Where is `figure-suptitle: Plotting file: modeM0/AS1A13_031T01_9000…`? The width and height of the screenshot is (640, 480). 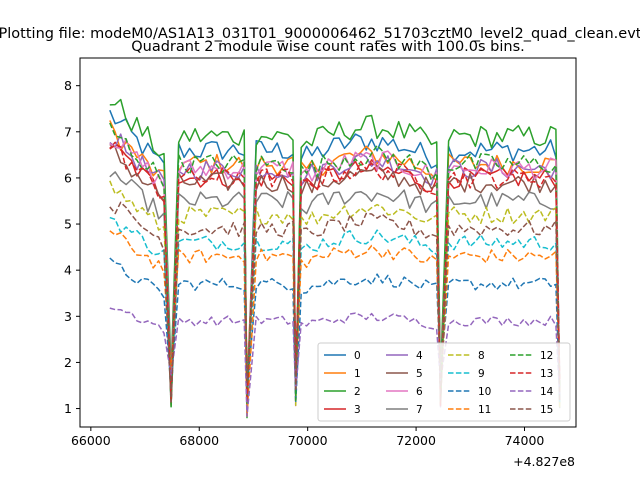
figure-suptitle: Plotting file: modeM0/AS1A13_031T01_9000… is located at coordinates (320, 34).